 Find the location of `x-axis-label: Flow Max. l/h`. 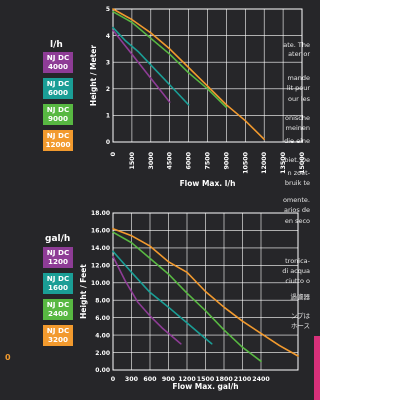

x-axis-label: Flow Max. l/h is located at coordinates (208, 183).